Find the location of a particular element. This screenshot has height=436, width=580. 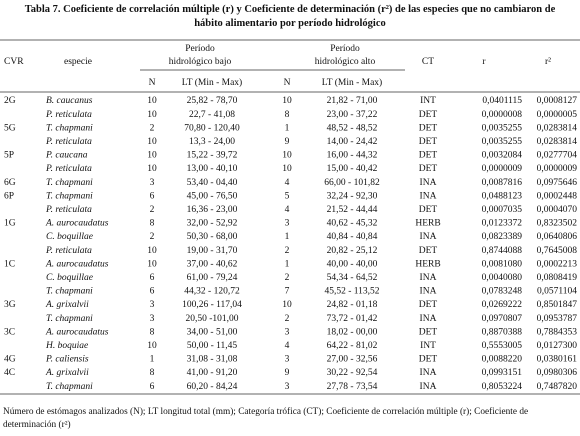

cell: 0,0380161 is located at coordinates (557, 360).